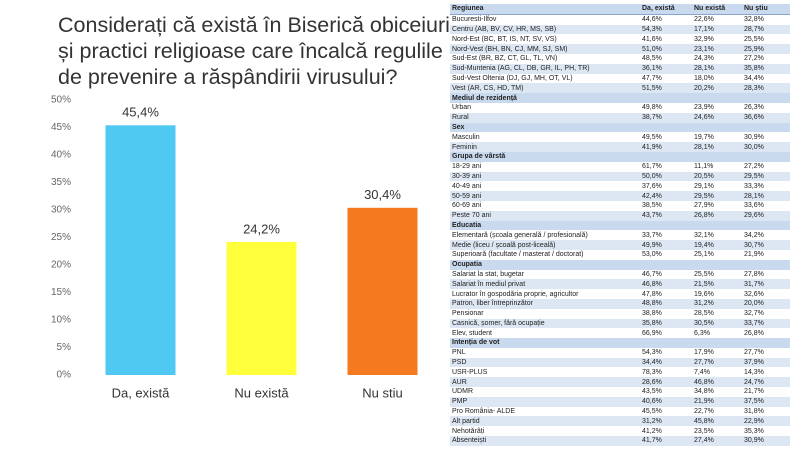 This screenshot has height=450, width=800. I want to click on table-cell: 51,5%, so click(666, 88).